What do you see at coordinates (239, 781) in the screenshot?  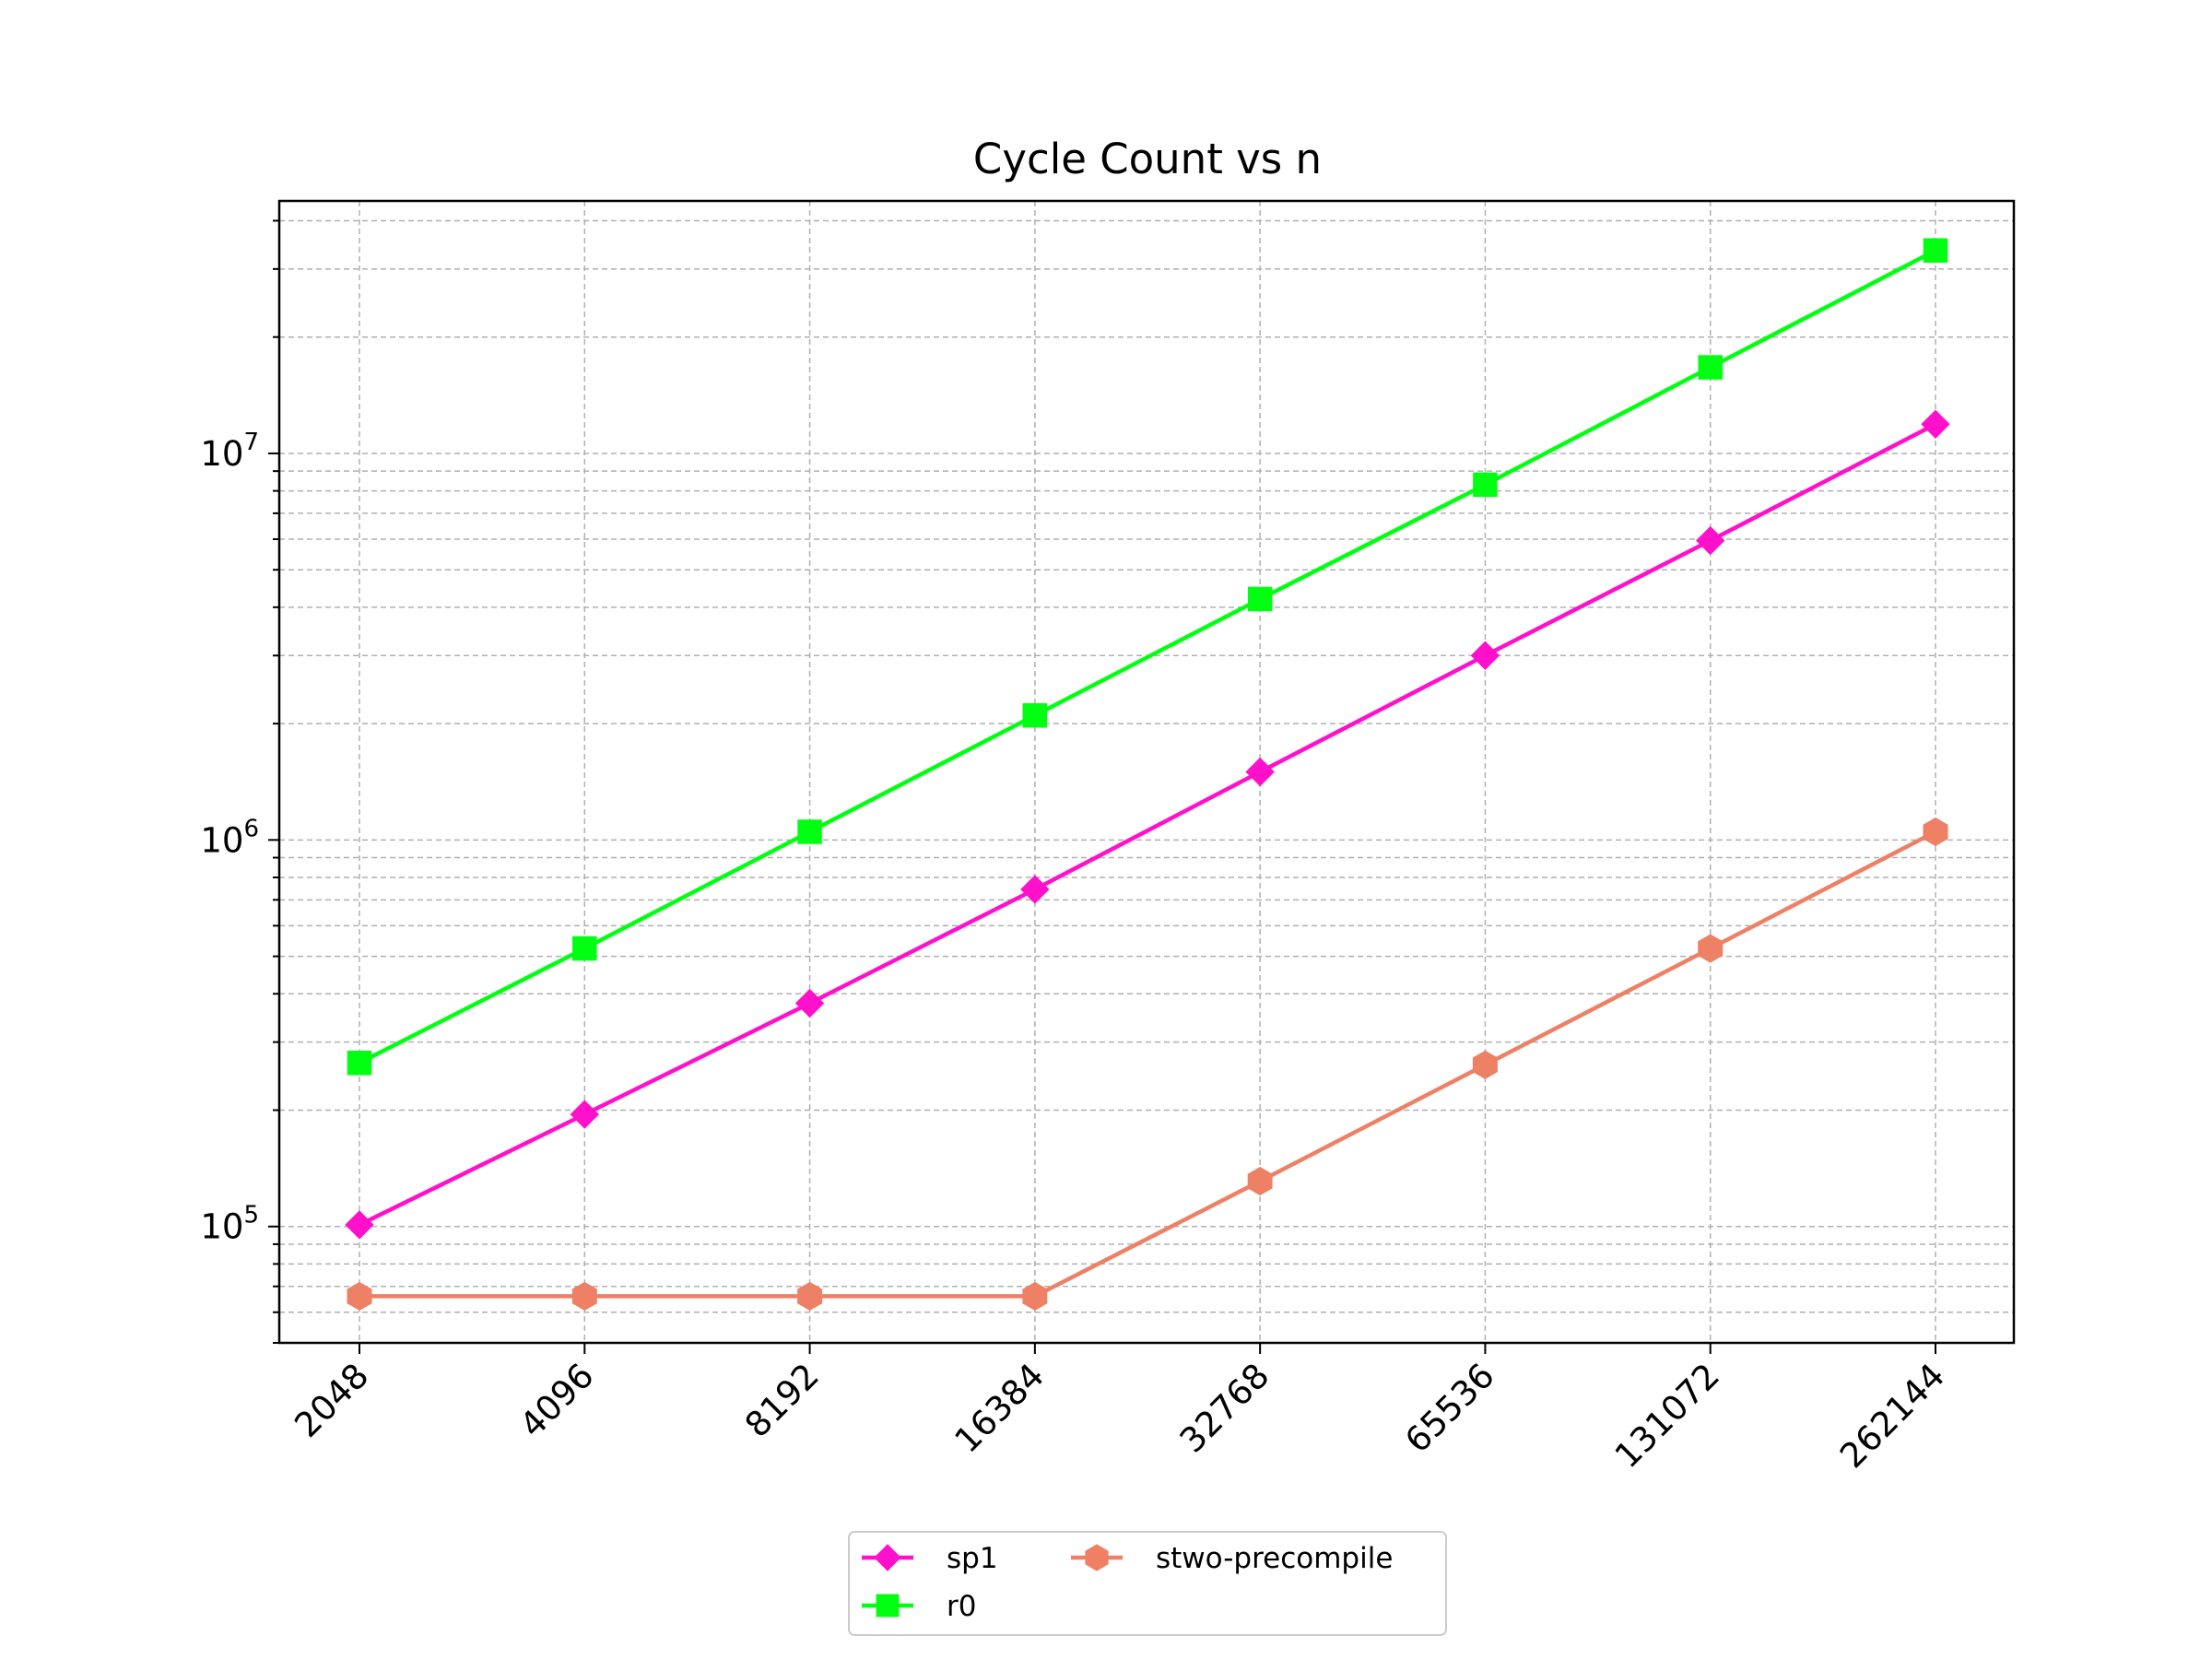 I see `y-axis: 10⁵ 10⁶ 10⁷` at bounding box center [239, 781].